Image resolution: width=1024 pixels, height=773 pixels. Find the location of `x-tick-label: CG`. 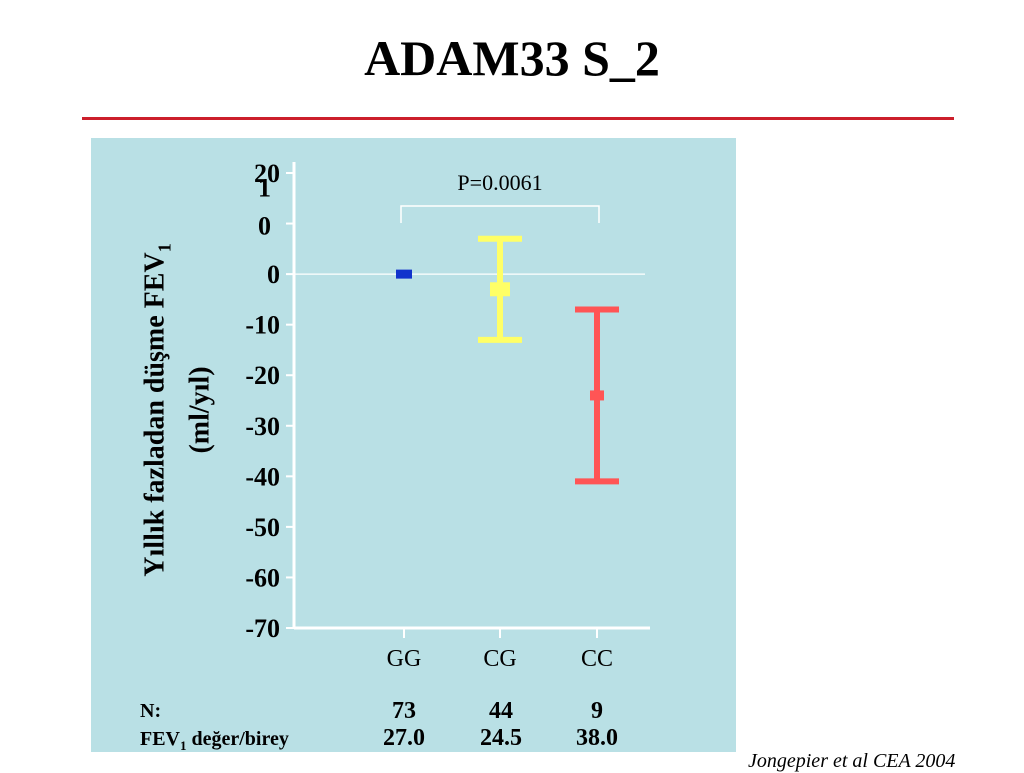

x-tick-label: CG is located at coordinates (499, 659).